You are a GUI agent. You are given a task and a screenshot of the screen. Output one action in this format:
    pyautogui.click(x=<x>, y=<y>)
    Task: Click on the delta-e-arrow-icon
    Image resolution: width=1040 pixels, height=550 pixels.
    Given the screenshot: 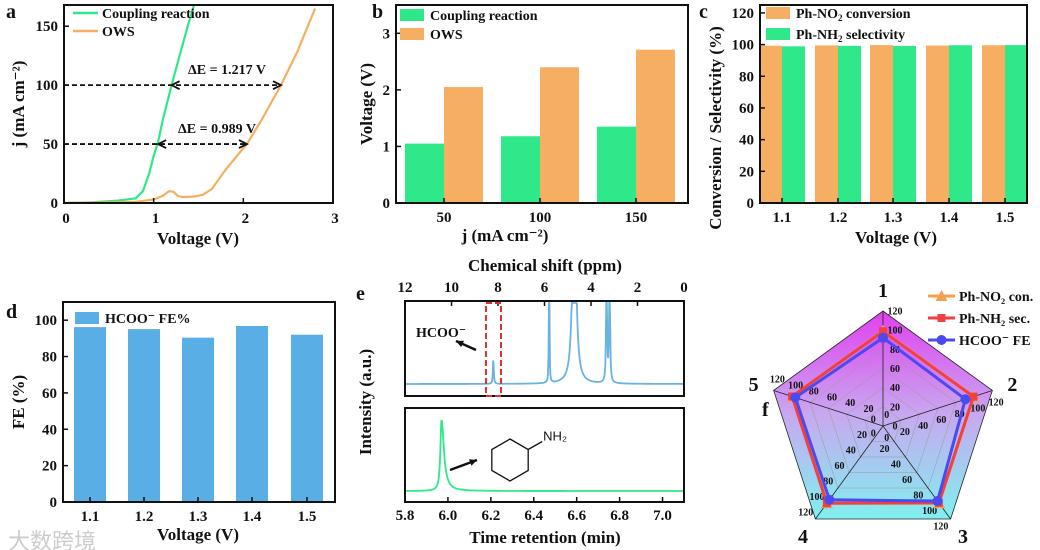 What is the action you would take?
    pyautogui.click(x=226, y=85)
    